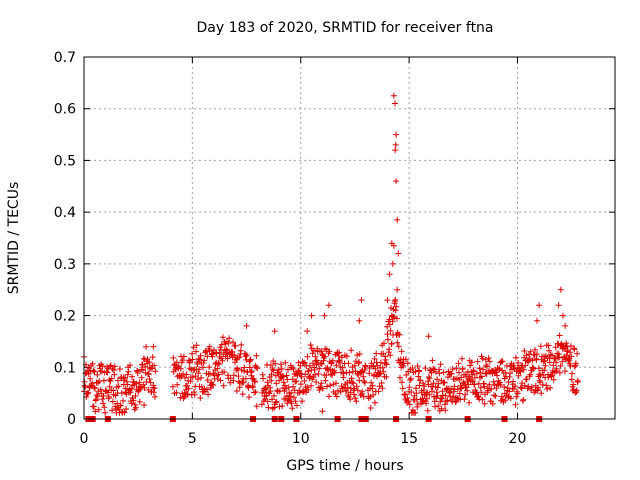 Image resolution: width=640 pixels, height=480 pixels. I want to click on y-tick-label: 0.6, so click(65, 110).